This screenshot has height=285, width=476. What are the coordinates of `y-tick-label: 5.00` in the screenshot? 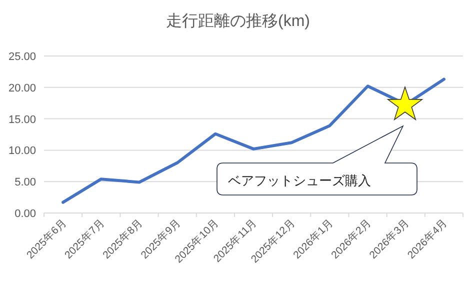 It's located at (25, 182).